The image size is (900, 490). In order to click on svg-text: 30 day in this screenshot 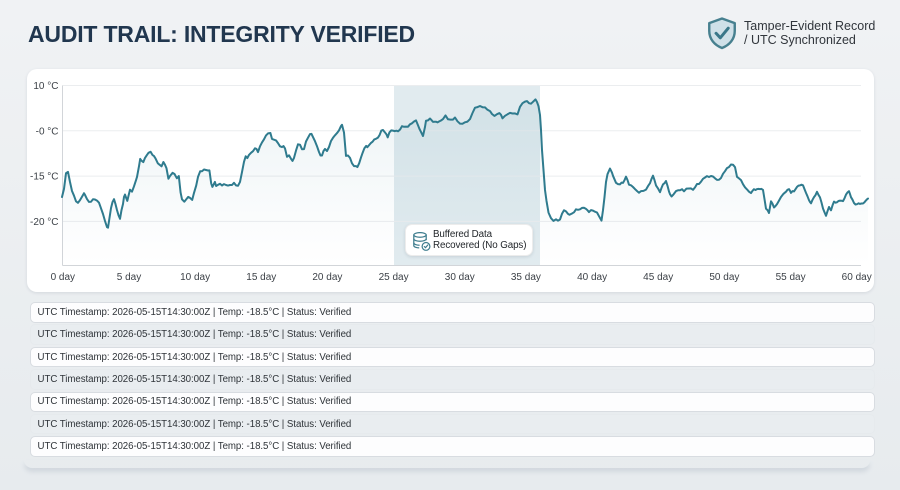, I will do `click(460, 277)`.